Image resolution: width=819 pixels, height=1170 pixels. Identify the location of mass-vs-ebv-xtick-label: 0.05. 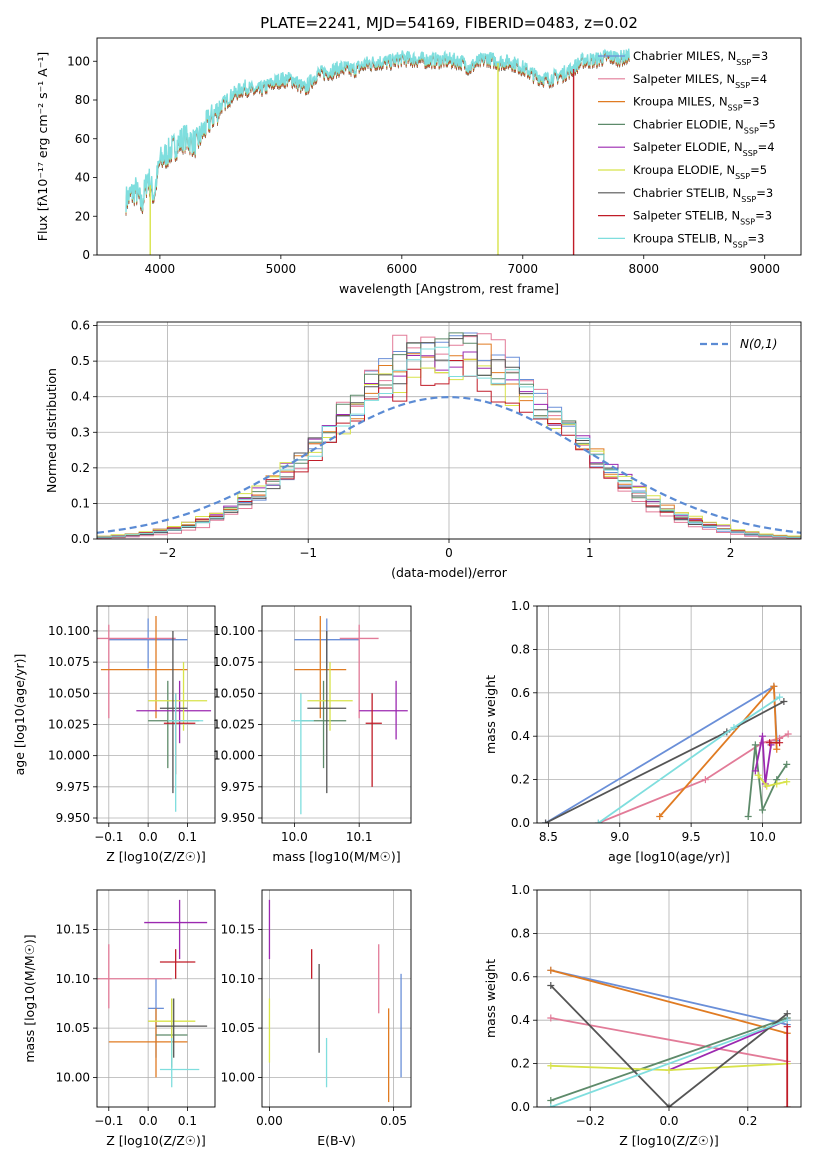
(393, 1121).